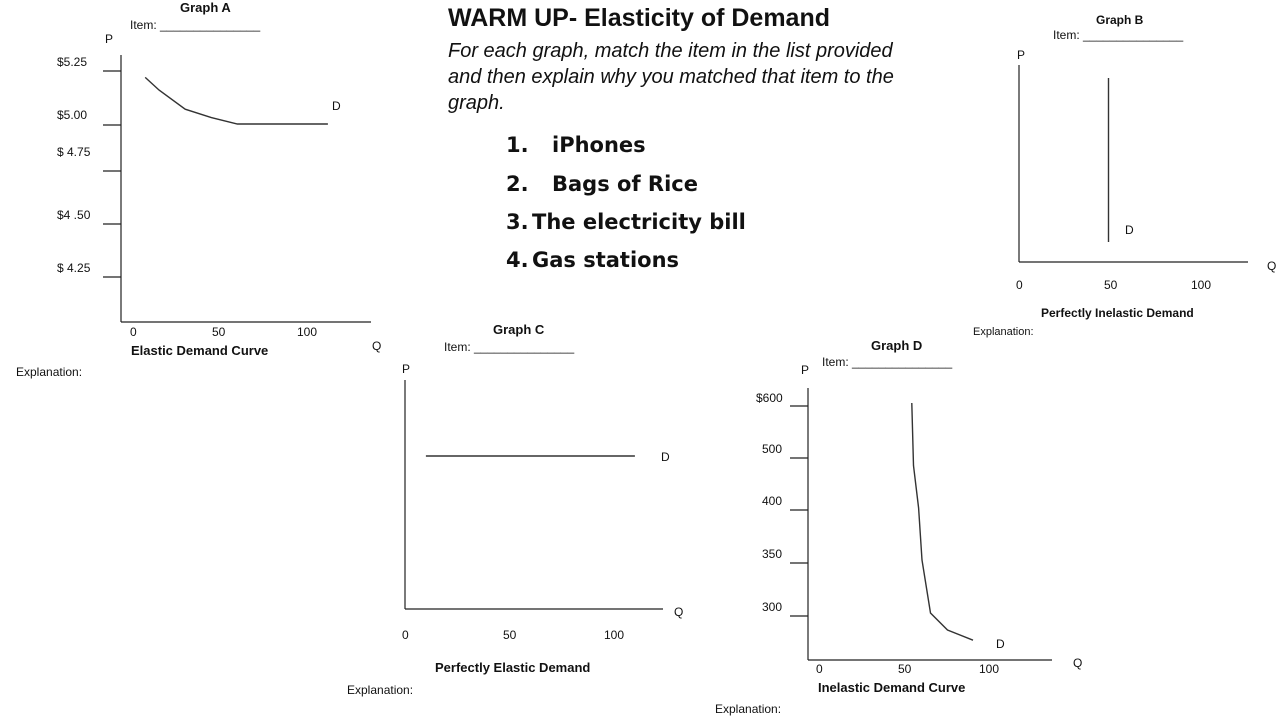 The image size is (1280, 720). What do you see at coordinates (200, 350) in the screenshot?
I see `graph-a-caption: Elastic Demand Curve` at bounding box center [200, 350].